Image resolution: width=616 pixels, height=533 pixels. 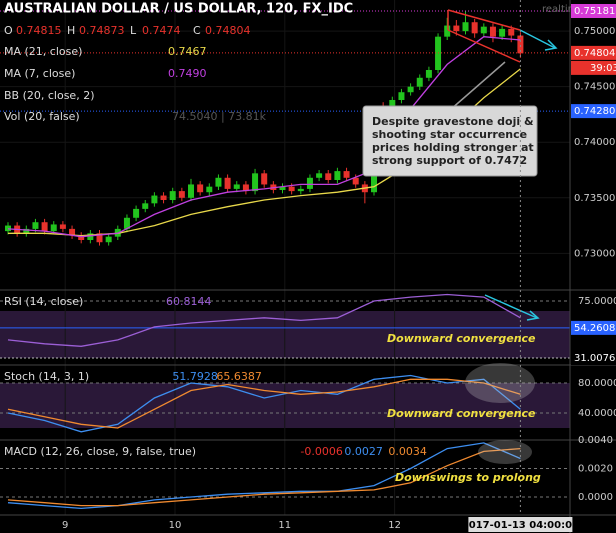 What do you see at coordinates (363, 451) in the screenshot?
I see `pane-legend-value: 0.0027` at bounding box center [363, 451].